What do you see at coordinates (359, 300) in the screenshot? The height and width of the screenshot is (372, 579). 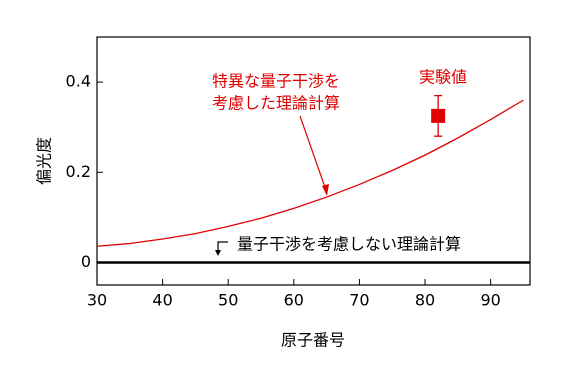 I see `x-tick-label: 70` at bounding box center [359, 300].